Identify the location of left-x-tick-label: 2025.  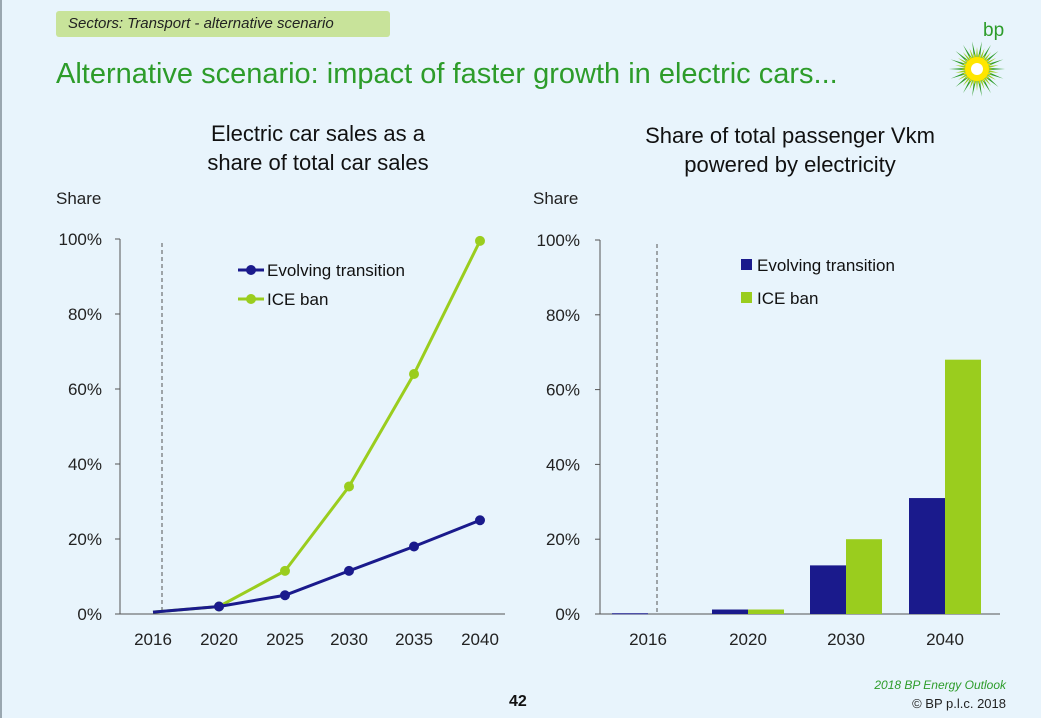
(285, 639).